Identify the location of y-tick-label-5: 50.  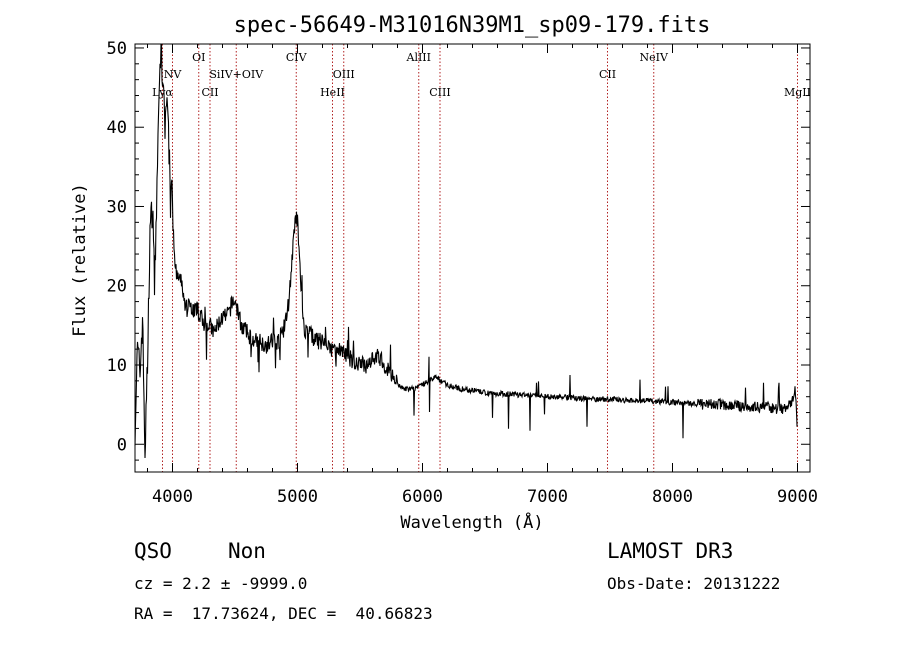
(117, 49).